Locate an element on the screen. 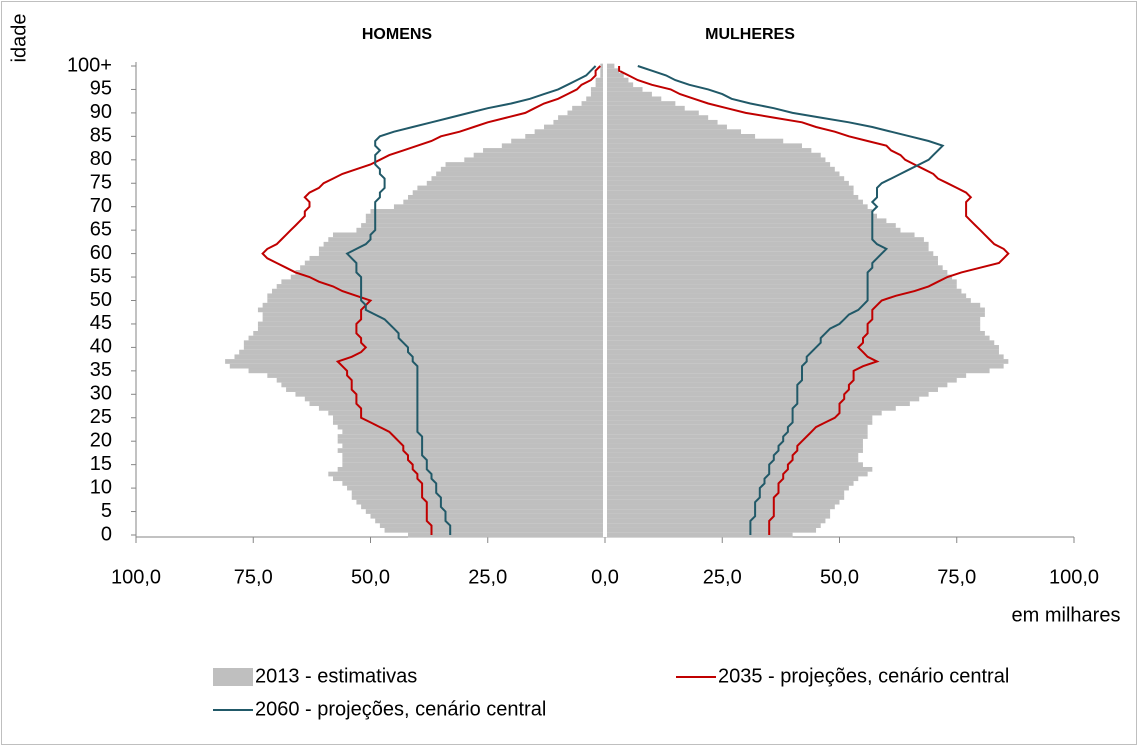  legend-label: 2035 - projeções, cenário central is located at coordinates (863, 676).